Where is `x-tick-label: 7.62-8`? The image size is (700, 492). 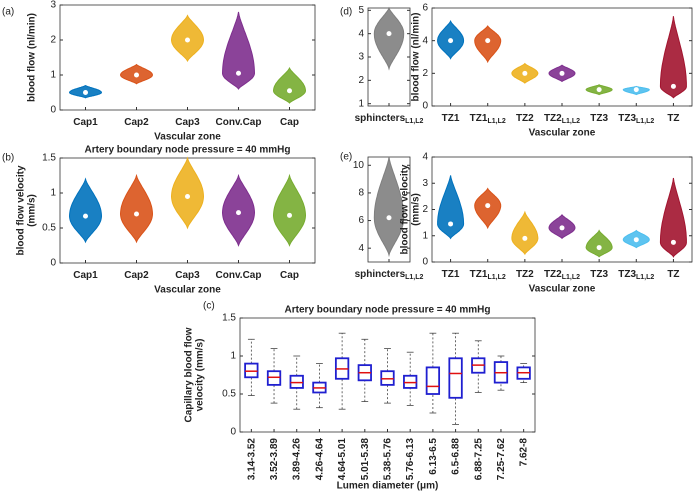 x-tick-label: 7.62-8 is located at coordinates (523, 452).